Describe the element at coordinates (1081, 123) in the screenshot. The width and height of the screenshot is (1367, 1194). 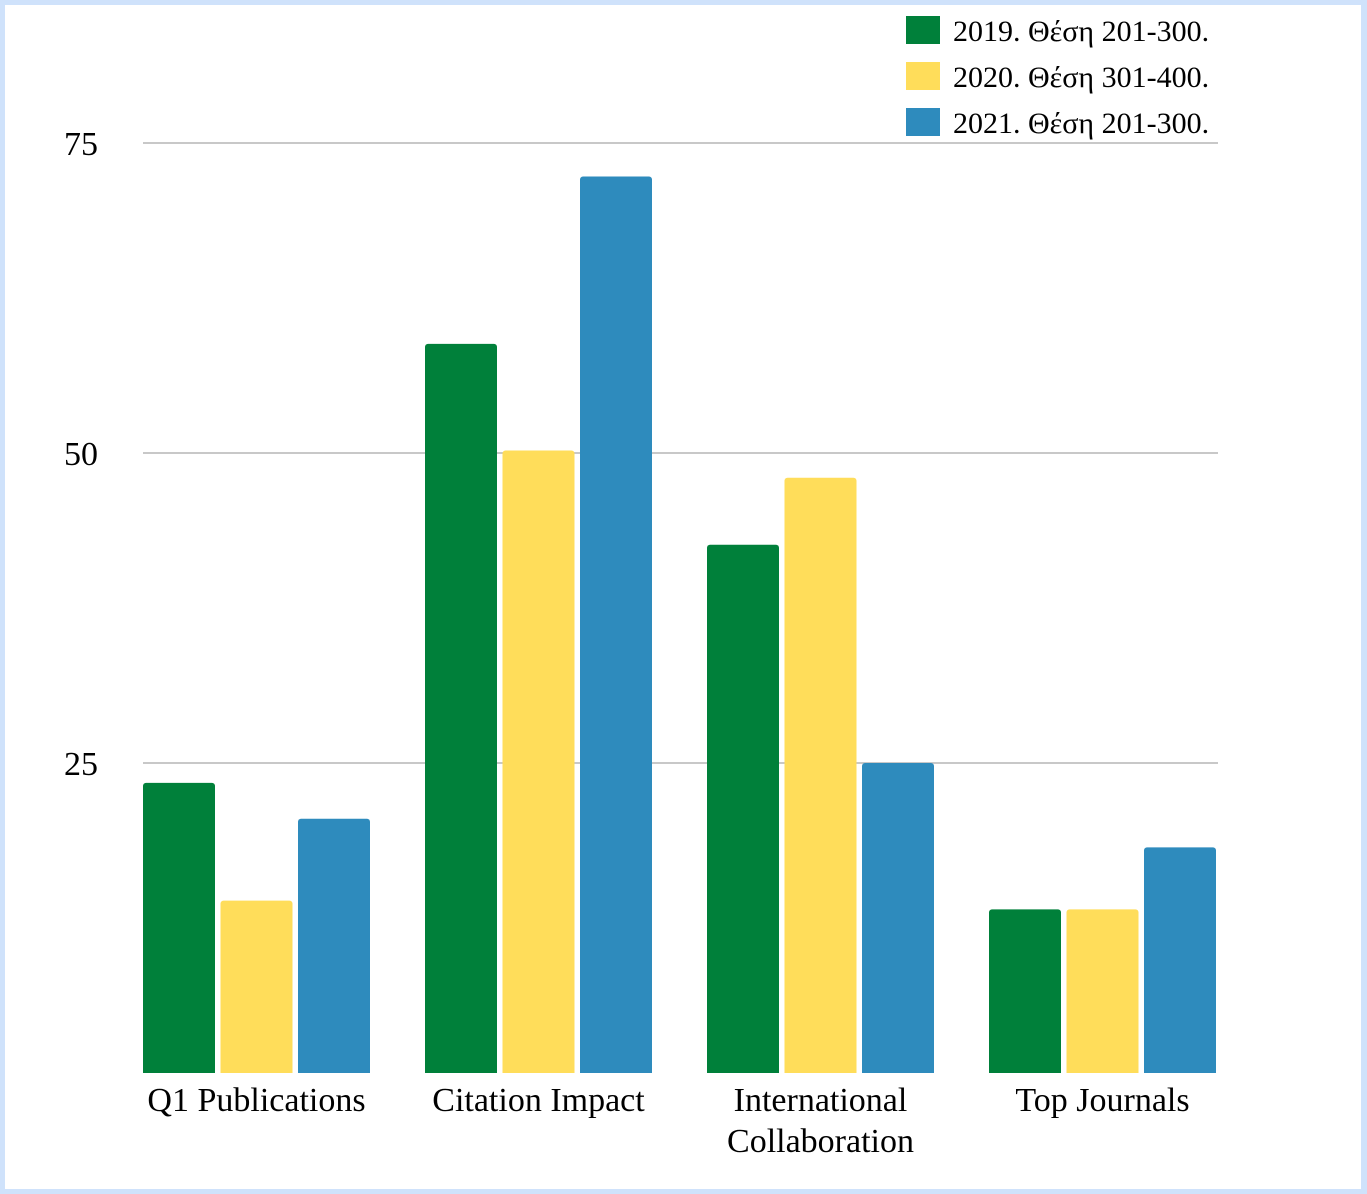
I see `legend-label-3: 2021. Θέση 201-300.` at that location.